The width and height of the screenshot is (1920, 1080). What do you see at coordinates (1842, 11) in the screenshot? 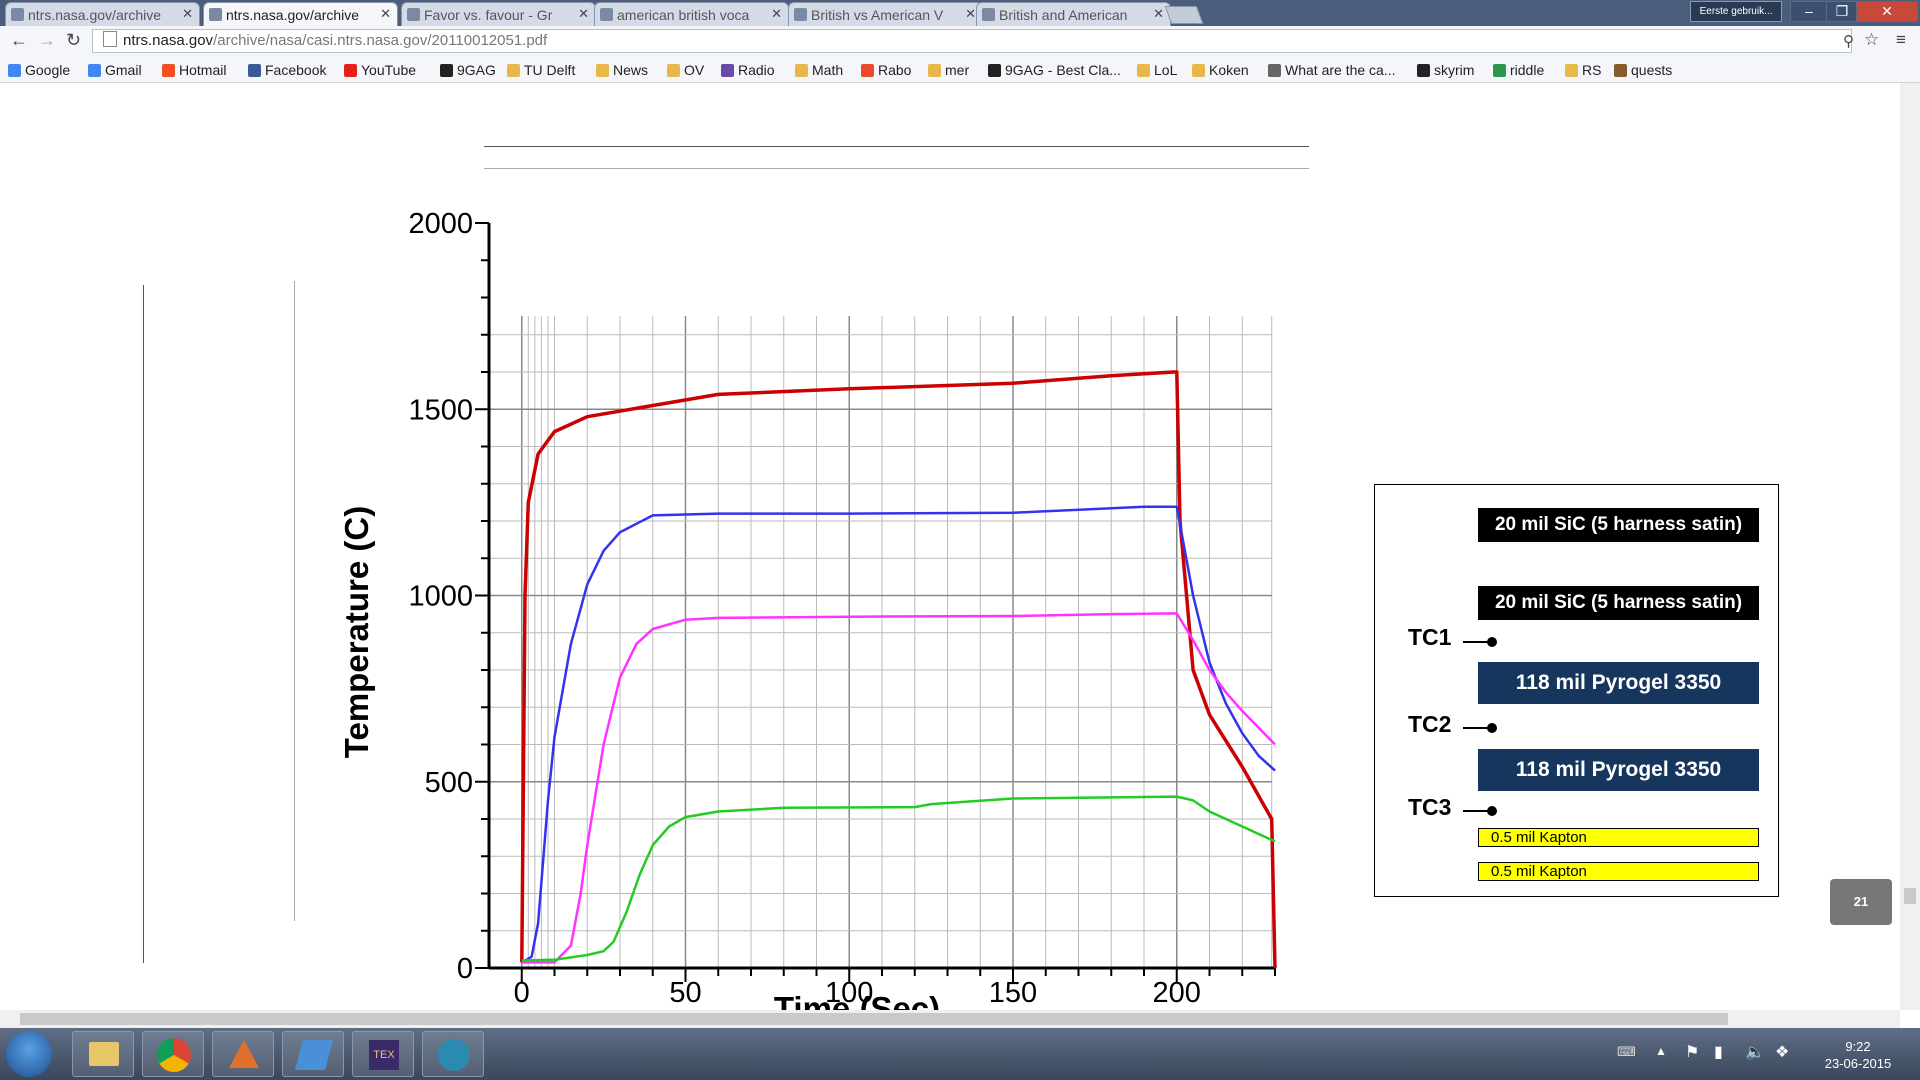
I see `maximize-button: ❐` at bounding box center [1842, 11].